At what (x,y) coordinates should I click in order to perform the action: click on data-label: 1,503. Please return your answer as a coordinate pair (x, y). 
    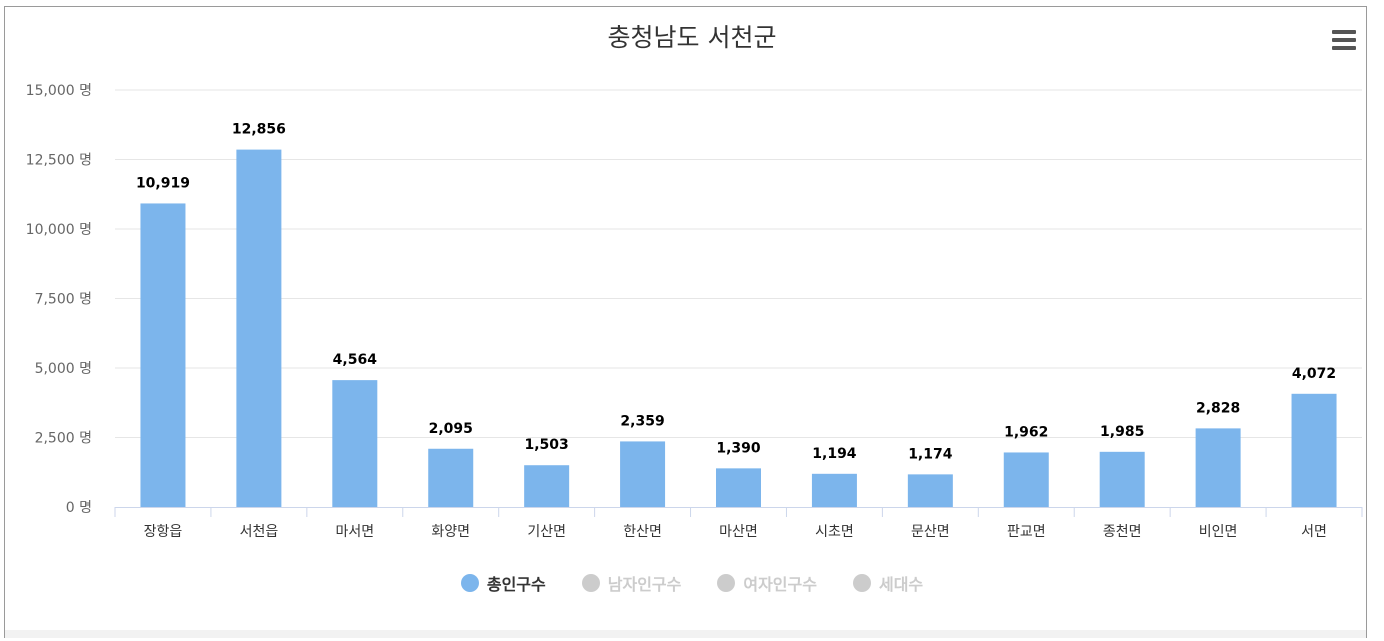
    Looking at the image, I should click on (547, 445).